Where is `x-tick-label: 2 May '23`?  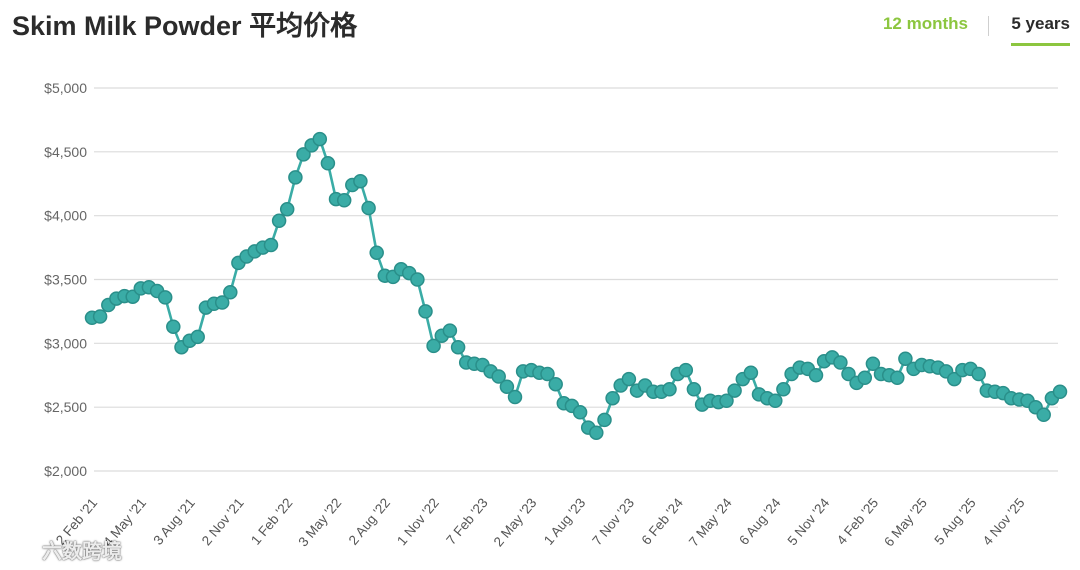
x-tick-label: 2 May '23 is located at coordinates (515, 522).